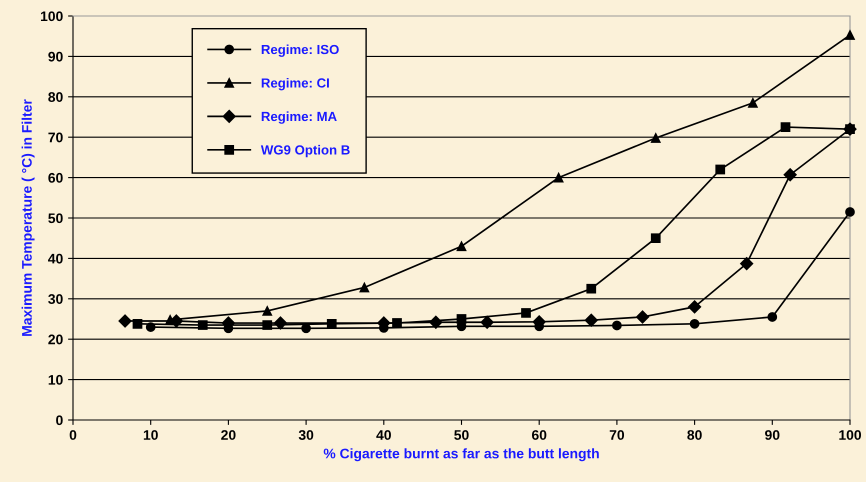 Image resolution: width=866 pixels, height=482 pixels. I want to click on x-tick-label: 10, so click(151, 435).